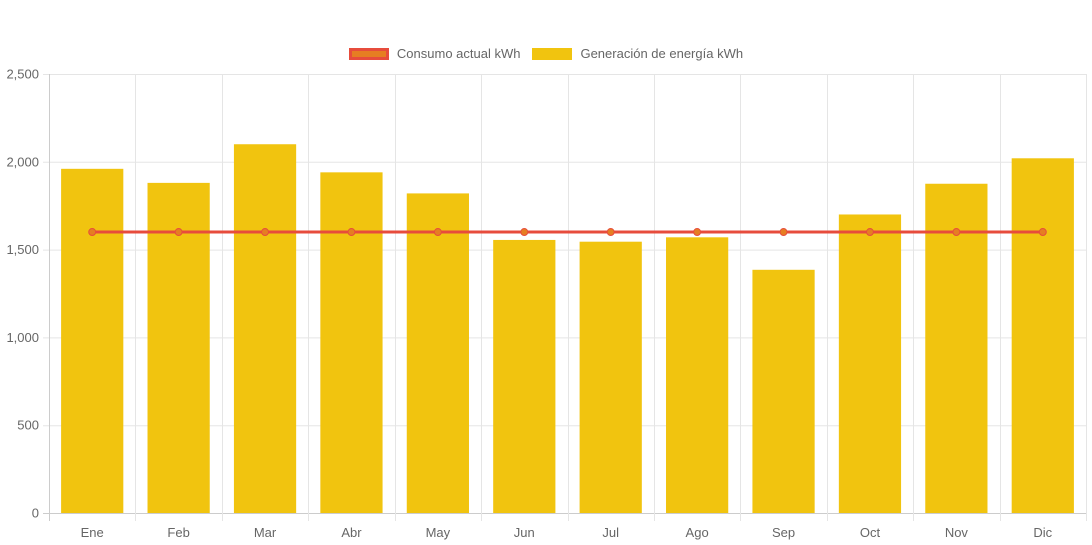  What do you see at coordinates (697, 532) in the screenshot?
I see `x-tick-label: Ago` at bounding box center [697, 532].